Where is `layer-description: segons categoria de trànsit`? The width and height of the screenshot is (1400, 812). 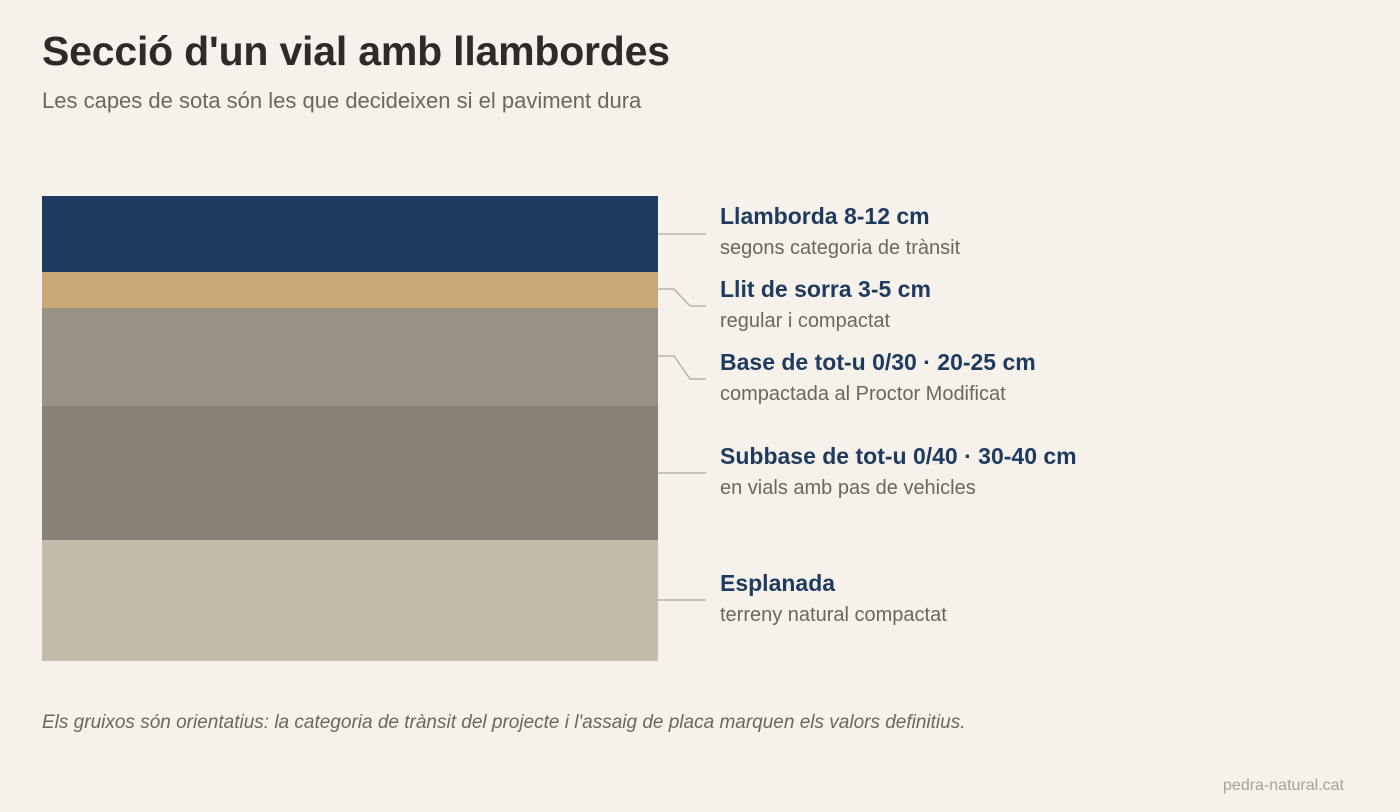 layer-description: segons categoria de trànsit is located at coordinates (840, 248).